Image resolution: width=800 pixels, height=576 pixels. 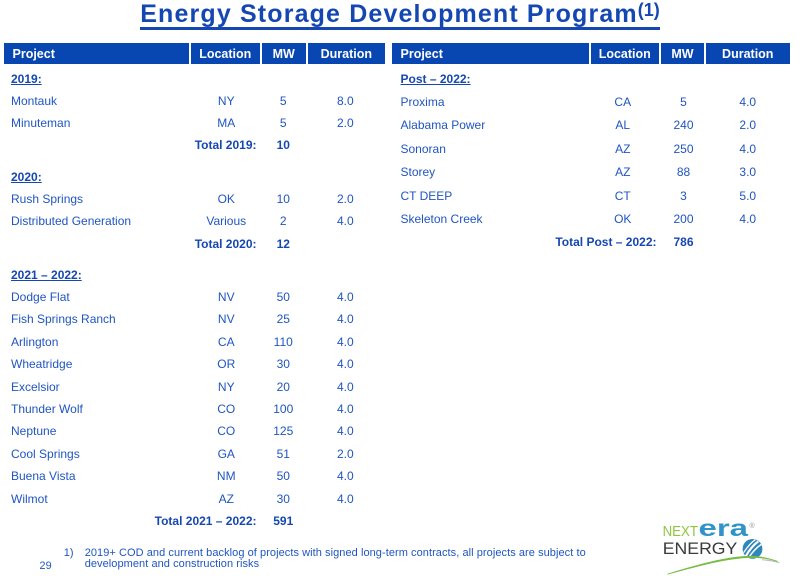 I want to click on svg-text: era, so click(x=724, y=528).